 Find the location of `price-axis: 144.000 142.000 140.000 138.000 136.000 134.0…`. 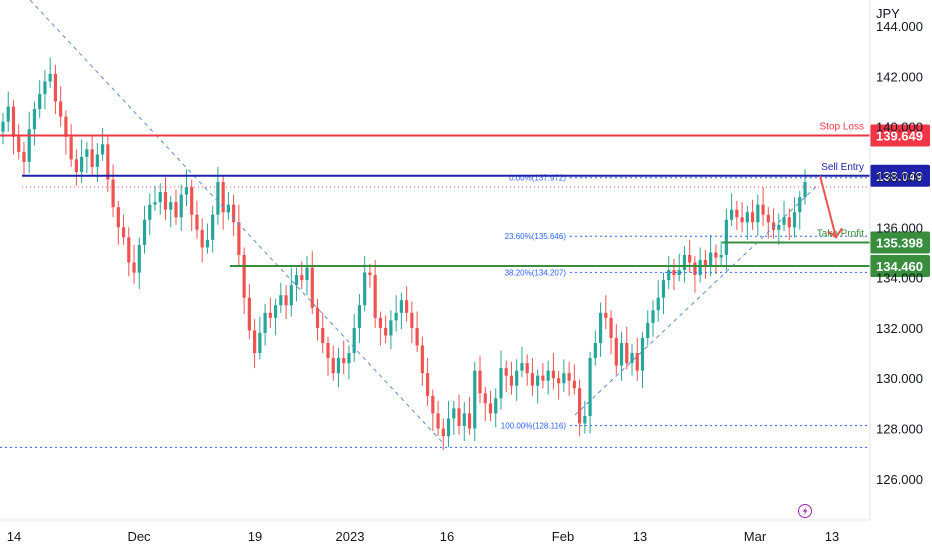

price-axis: 144.000 142.000 140.000 138.000 136.000 134.0… is located at coordinates (899, 253).